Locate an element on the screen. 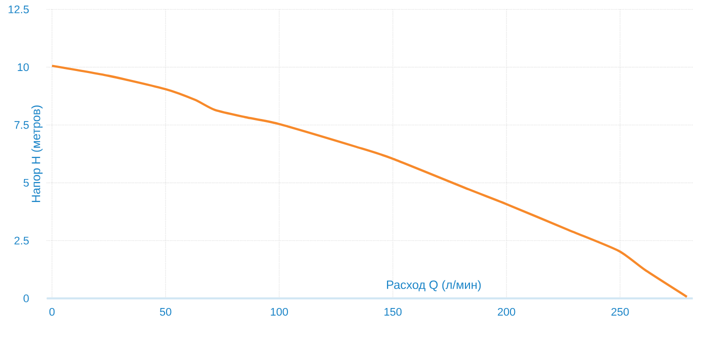 Image resolution: width=704 pixels, height=343 pixels. x-tick-label: 150 is located at coordinates (393, 312).